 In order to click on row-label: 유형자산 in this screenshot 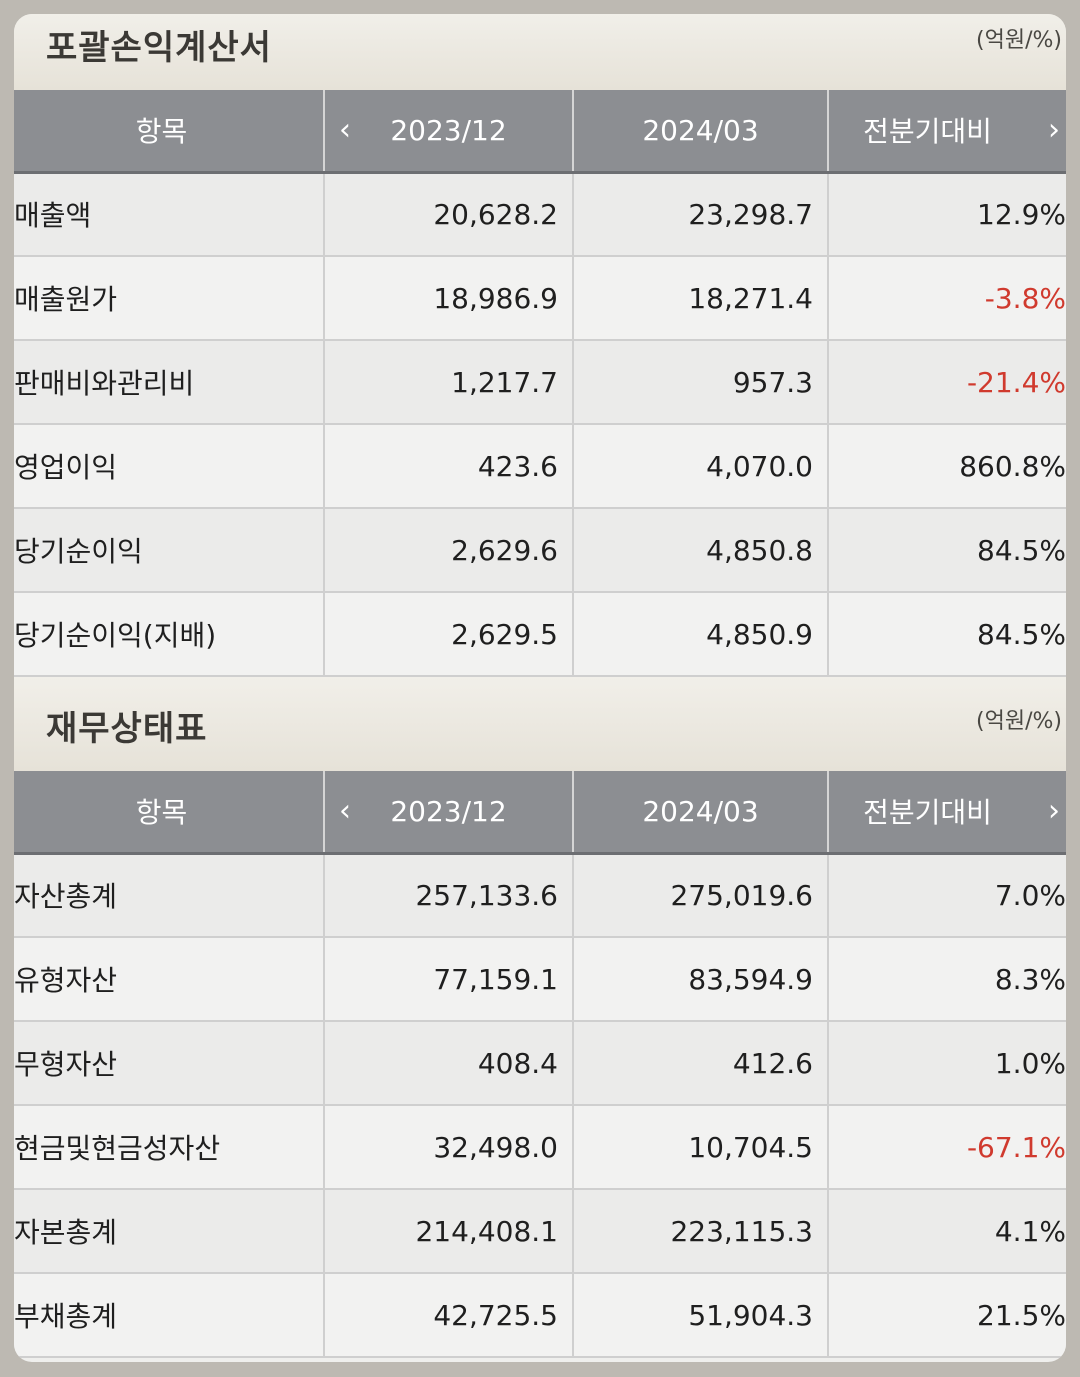, I will do `click(169, 979)`.